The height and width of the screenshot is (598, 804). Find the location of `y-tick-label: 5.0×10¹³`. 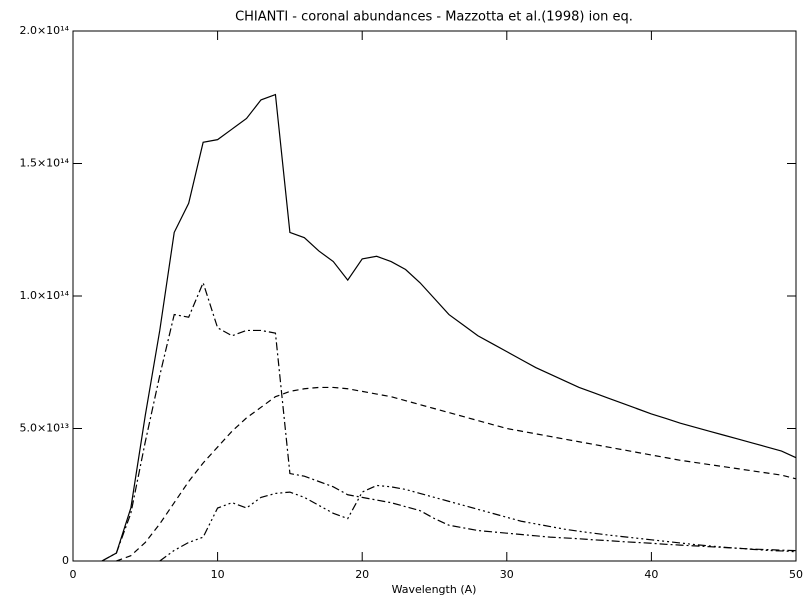

y-tick-label: 5.0×10¹³ is located at coordinates (44, 428).